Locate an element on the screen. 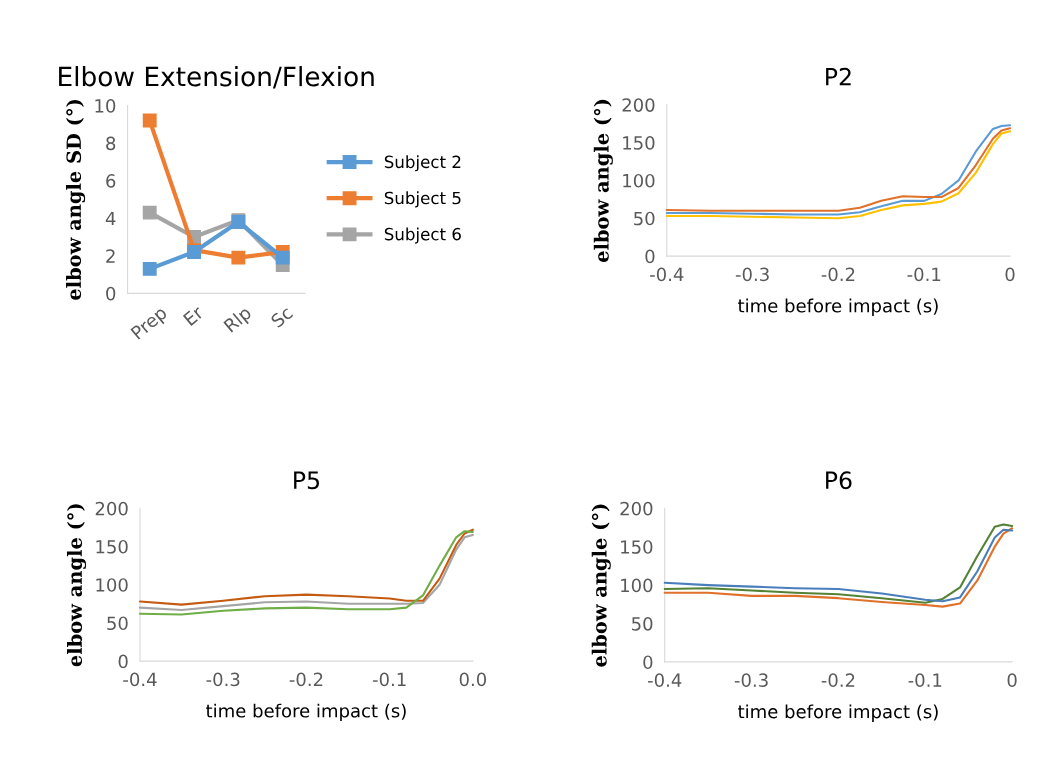 This screenshot has height=776, width=1037. x-tick-label: 0.0 is located at coordinates (473, 679).